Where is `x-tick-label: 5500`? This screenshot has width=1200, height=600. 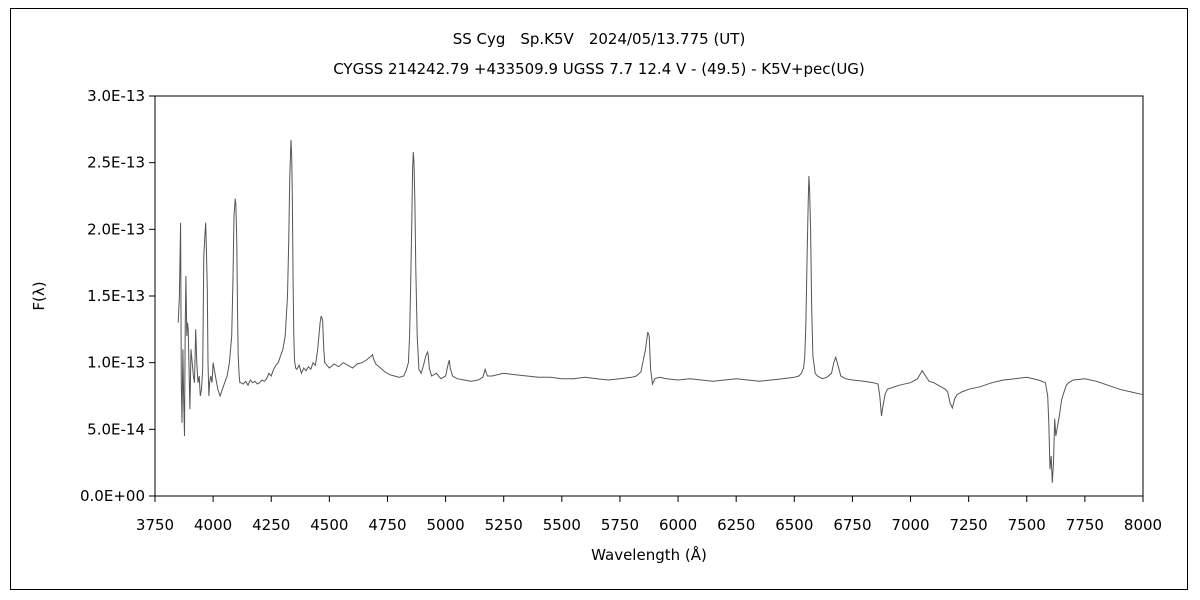 x-tick-label: 5500 is located at coordinates (562, 525).